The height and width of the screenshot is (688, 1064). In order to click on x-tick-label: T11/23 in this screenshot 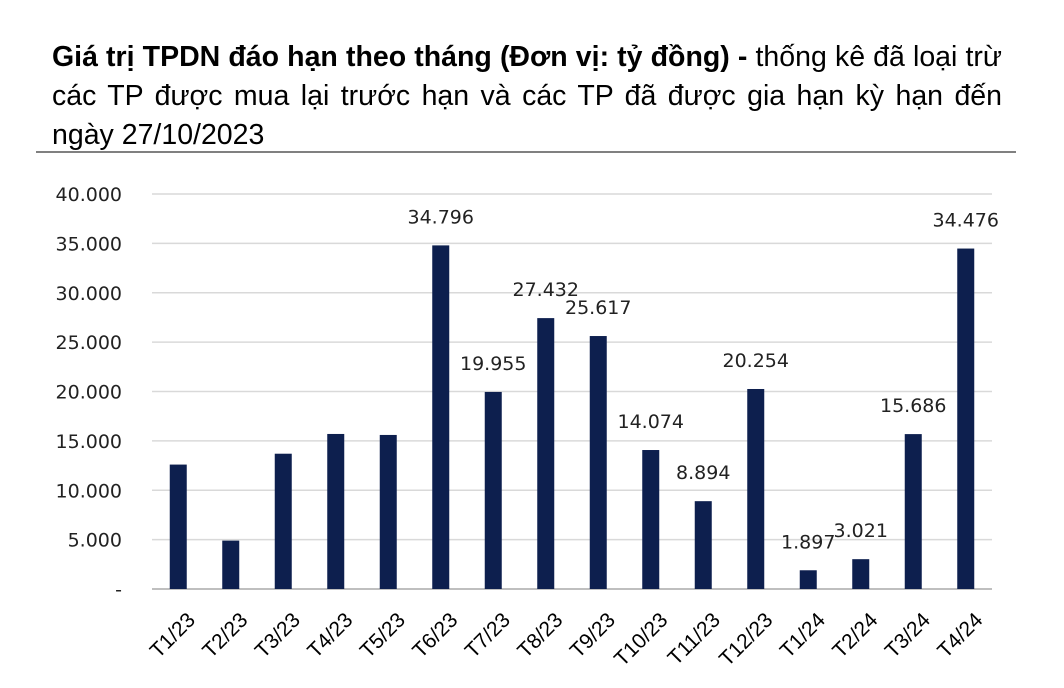, I will do `click(694, 638)`.